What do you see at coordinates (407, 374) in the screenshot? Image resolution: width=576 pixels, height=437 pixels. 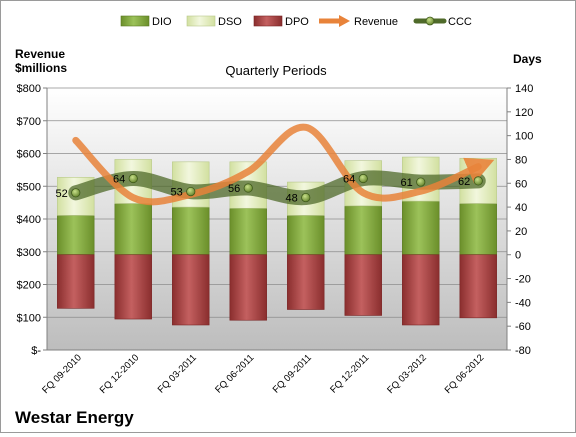 I see `x-tick-label: FQ 03-2012` at bounding box center [407, 374].